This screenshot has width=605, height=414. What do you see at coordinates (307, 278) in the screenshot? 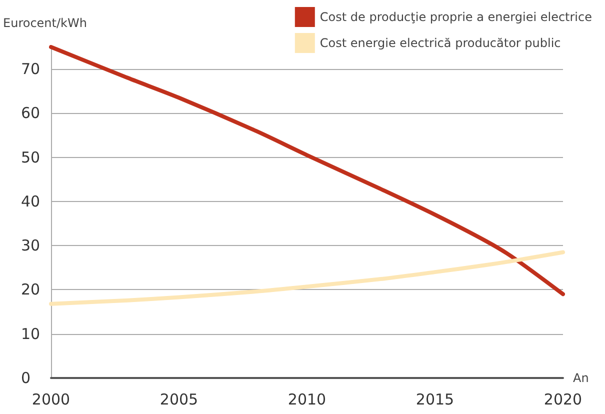
I see `line-series` at bounding box center [307, 278].